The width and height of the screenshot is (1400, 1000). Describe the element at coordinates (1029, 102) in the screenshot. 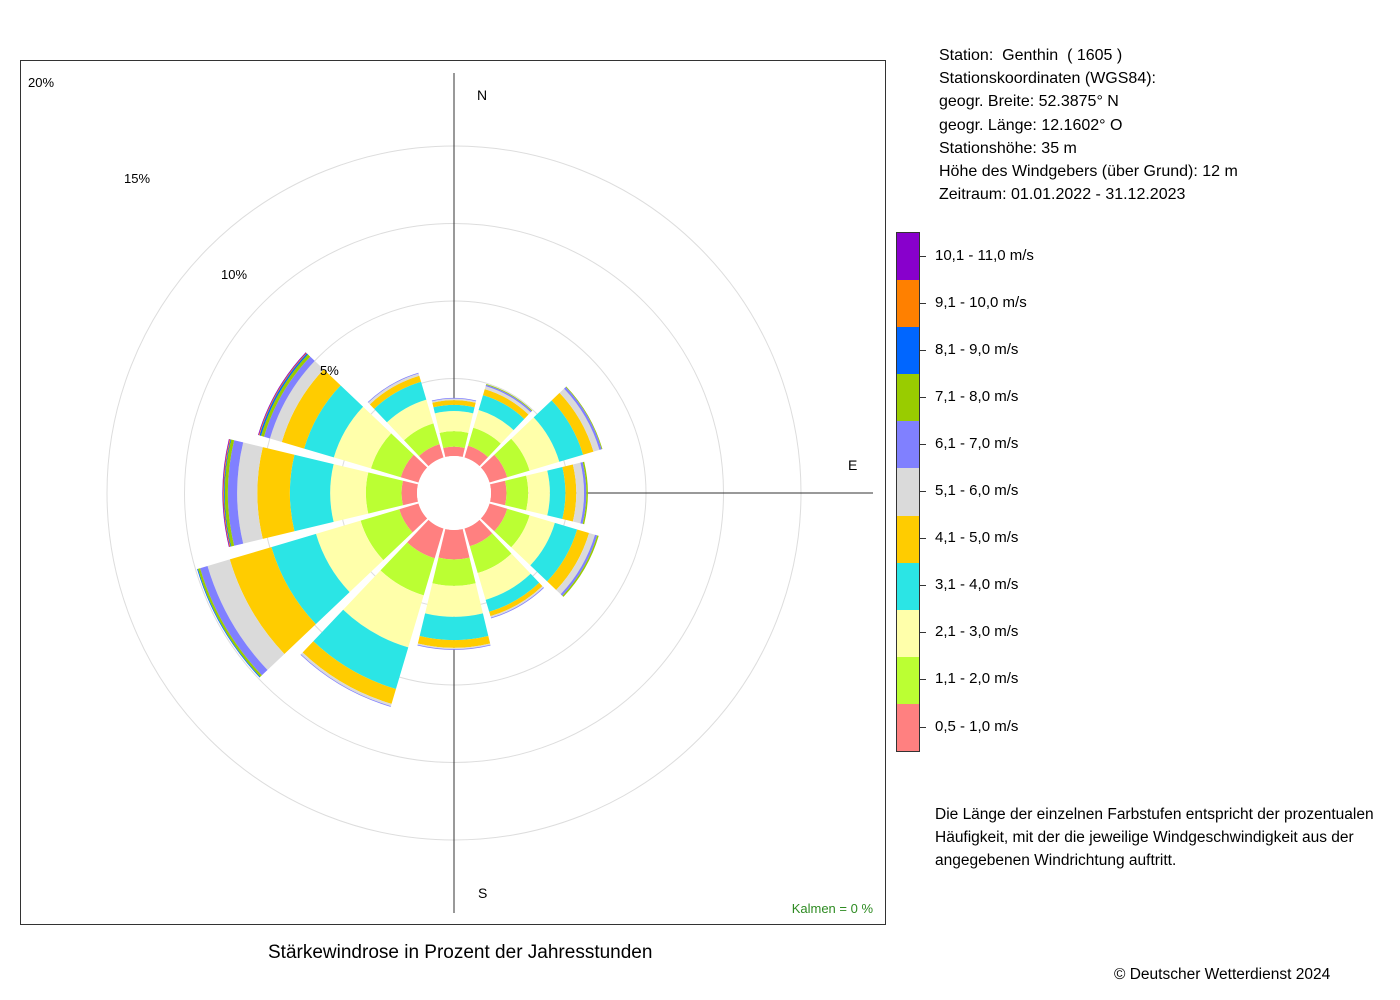

I see `station-latitude: geogr. Breite: 52.3875° N` at that location.